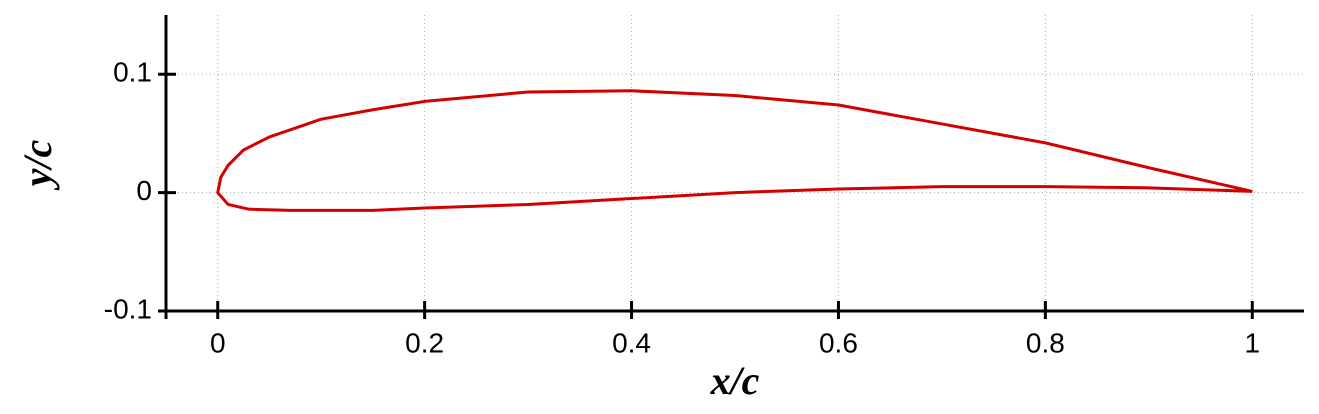 This screenshot has width=1319, height=414. Describe the element at coordinates (132, 72) in the screenshot. I see `y-tick-label: 0.1` at that location.